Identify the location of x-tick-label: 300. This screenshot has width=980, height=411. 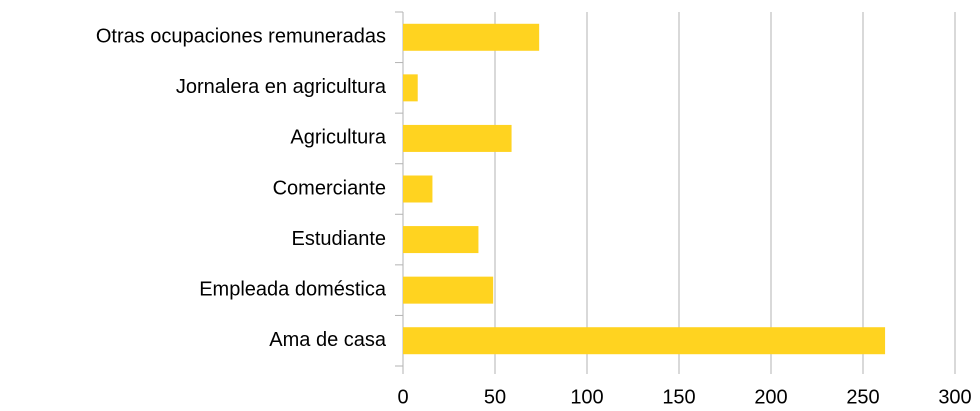
(954, 397).